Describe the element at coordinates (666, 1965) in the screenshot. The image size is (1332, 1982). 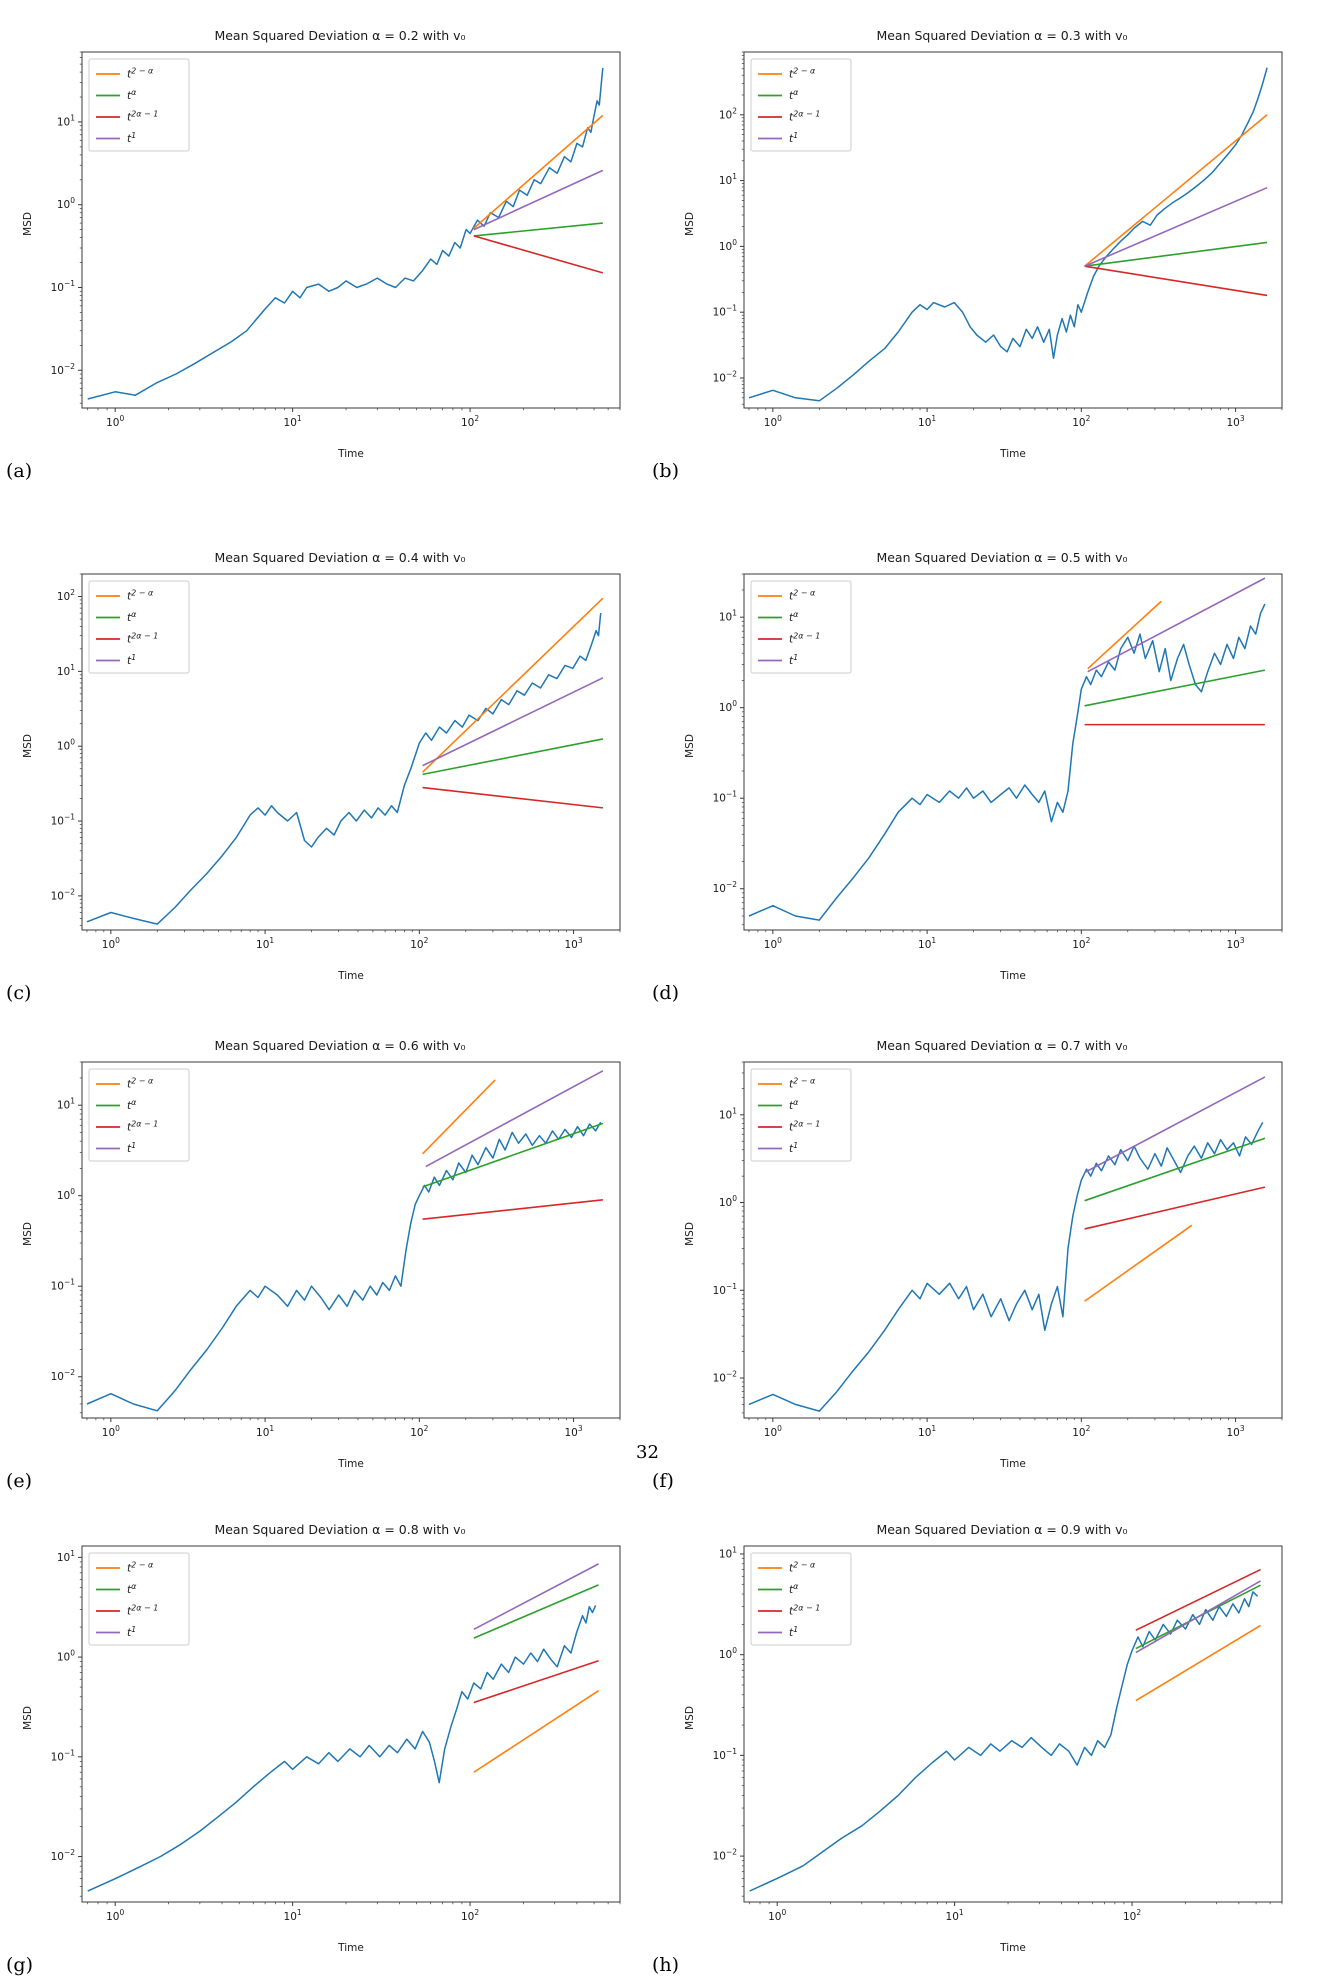
I see `panel-label-h: (h)` at that location.